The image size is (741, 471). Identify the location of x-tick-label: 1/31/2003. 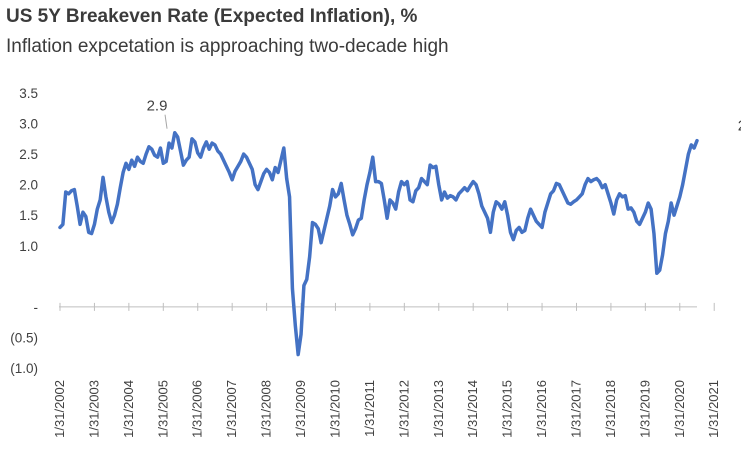
(93, 409).